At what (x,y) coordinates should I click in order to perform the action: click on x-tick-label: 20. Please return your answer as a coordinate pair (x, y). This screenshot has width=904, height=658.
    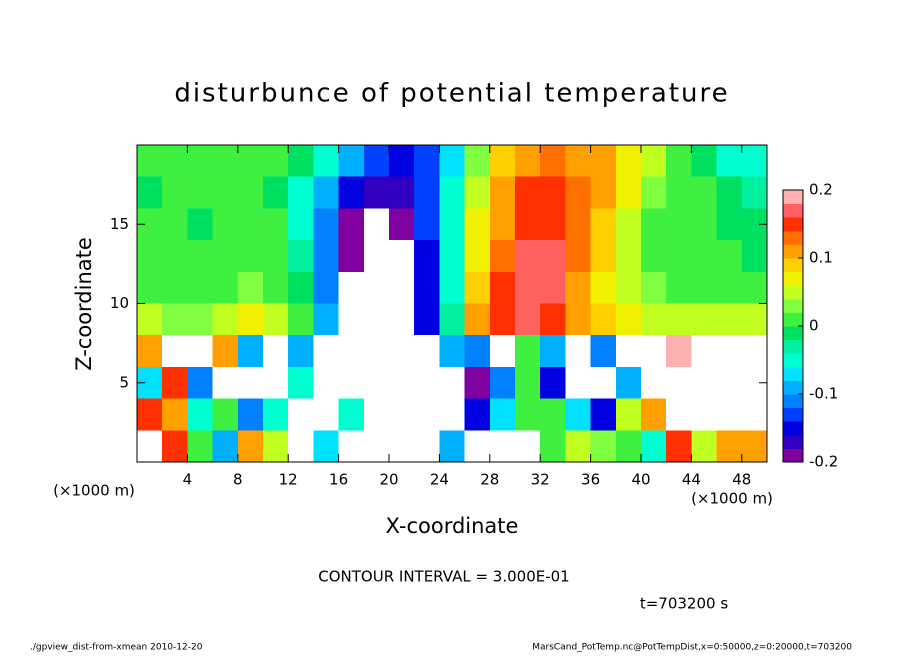
    Looking at the image, I should click on (388, 480).